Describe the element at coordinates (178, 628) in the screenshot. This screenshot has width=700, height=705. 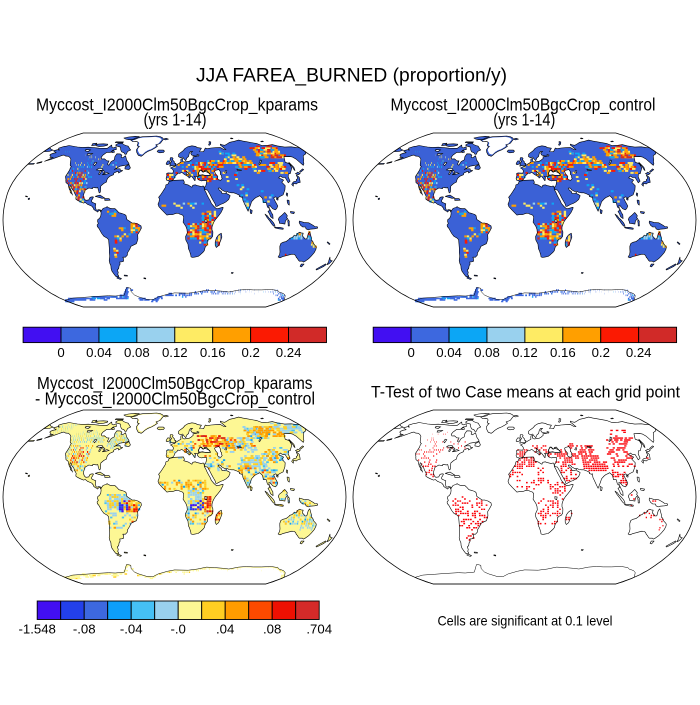
I see `svg-text: -.0` at that location.